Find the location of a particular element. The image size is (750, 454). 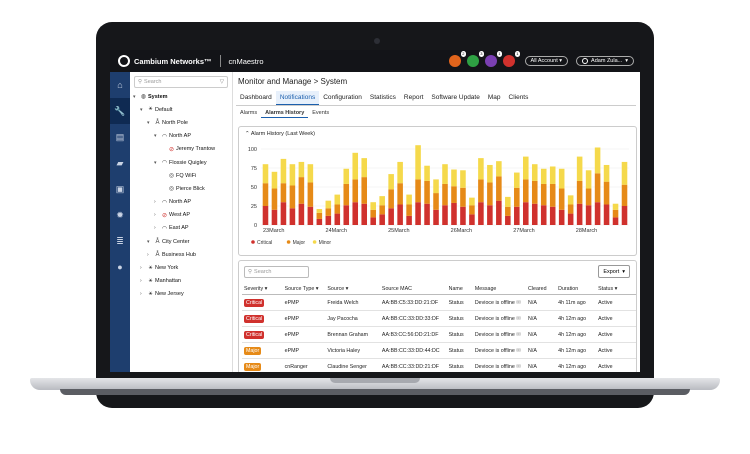

lock-alert-icon: 2 is located at coordinates (457, 59).